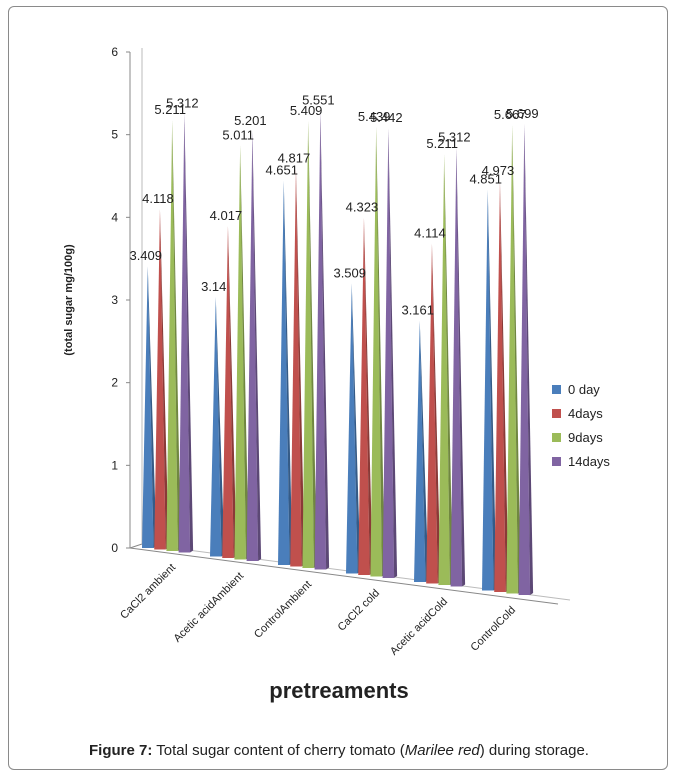  I want to click on y-tick-label: 2, so click(114, 383).